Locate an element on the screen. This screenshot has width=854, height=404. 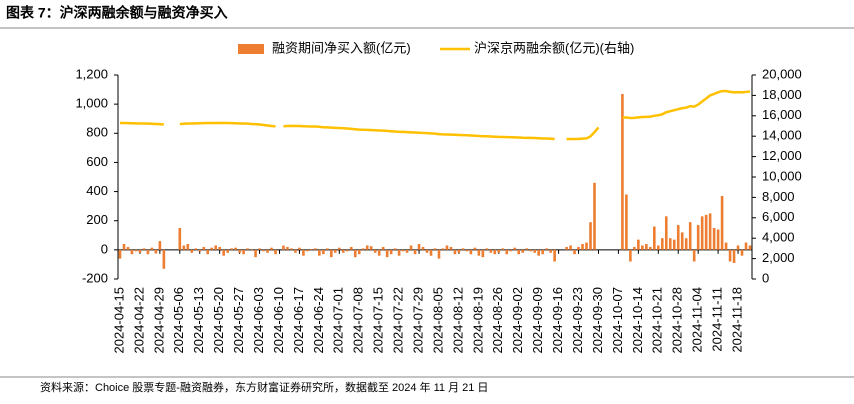
y2-tick-label: 2,000 is located at coordinates (778, 257).